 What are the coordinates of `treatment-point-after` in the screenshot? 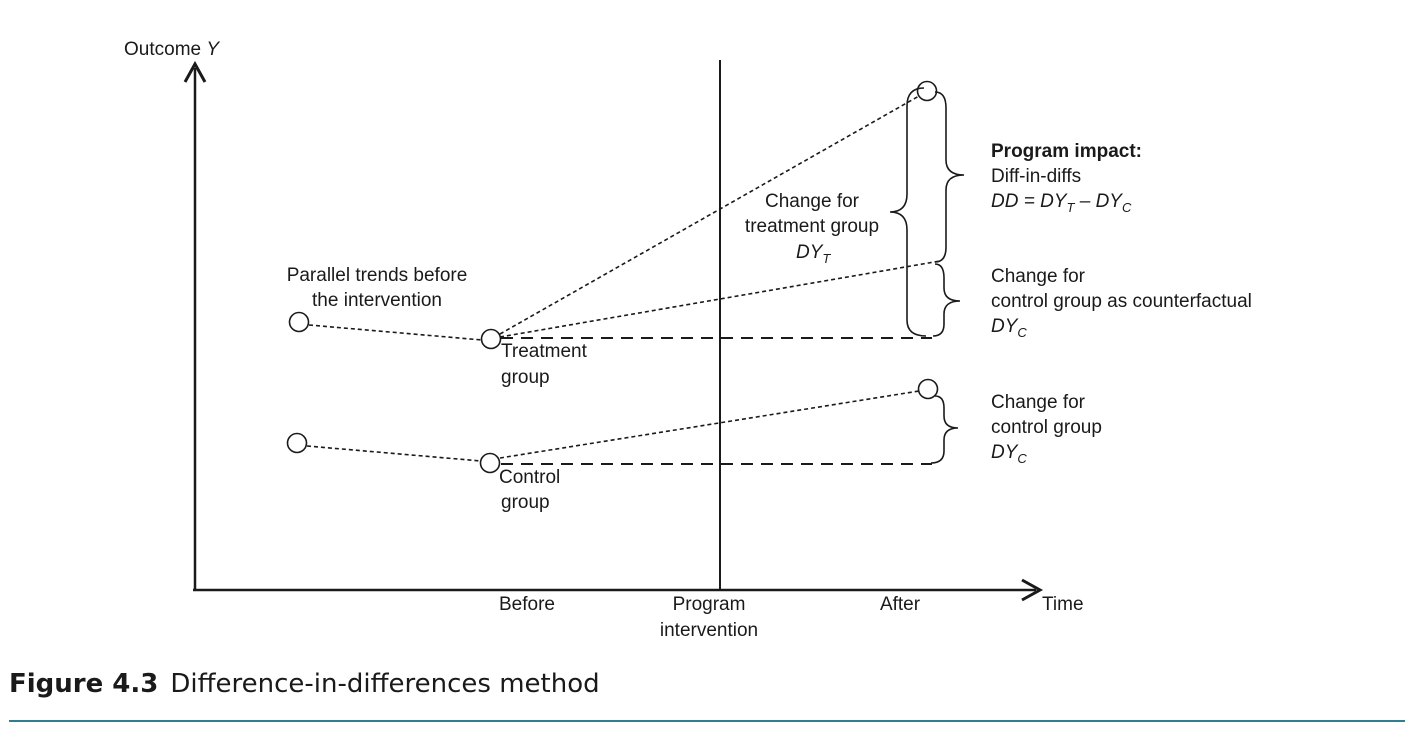 It's located at (927, 91).